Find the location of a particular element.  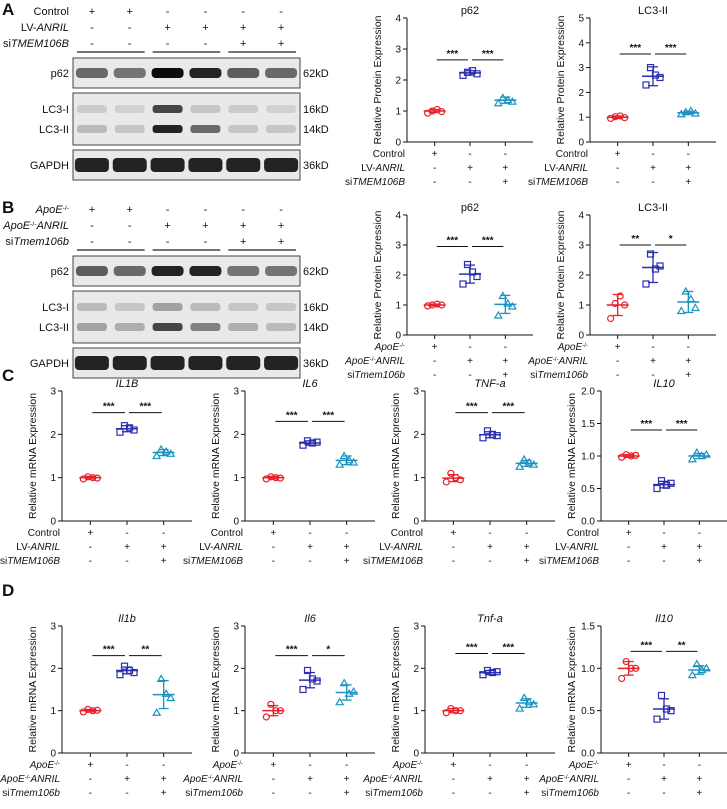

y-tick-label: 0 is located at coordinates (53, 522).